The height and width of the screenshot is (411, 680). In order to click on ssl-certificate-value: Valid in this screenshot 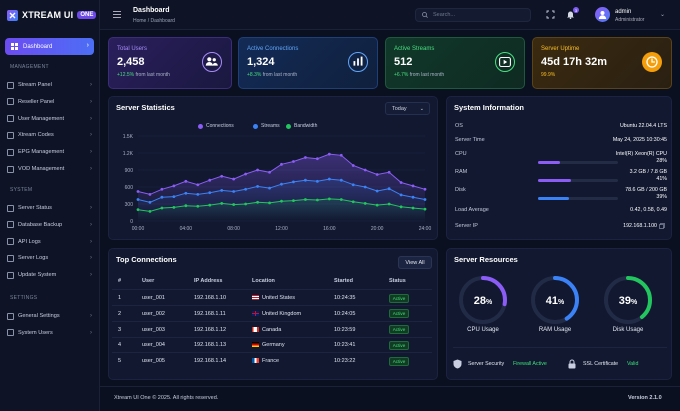, I will do `click(633, 364)`.